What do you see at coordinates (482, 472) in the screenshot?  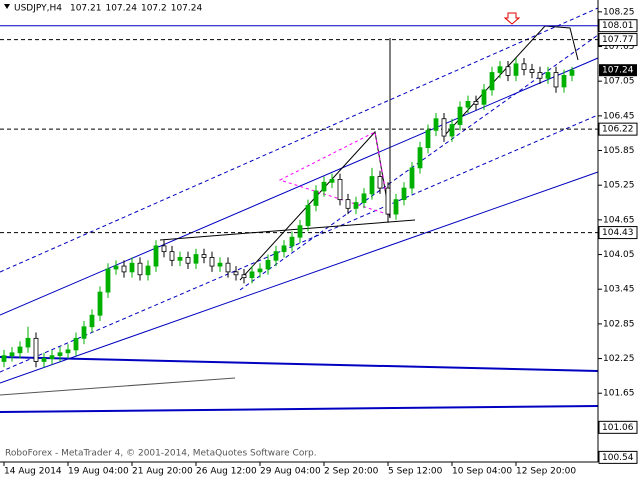 I see `x-tick-label: 10 Sep 04:00` at bounding box center [482, 472].